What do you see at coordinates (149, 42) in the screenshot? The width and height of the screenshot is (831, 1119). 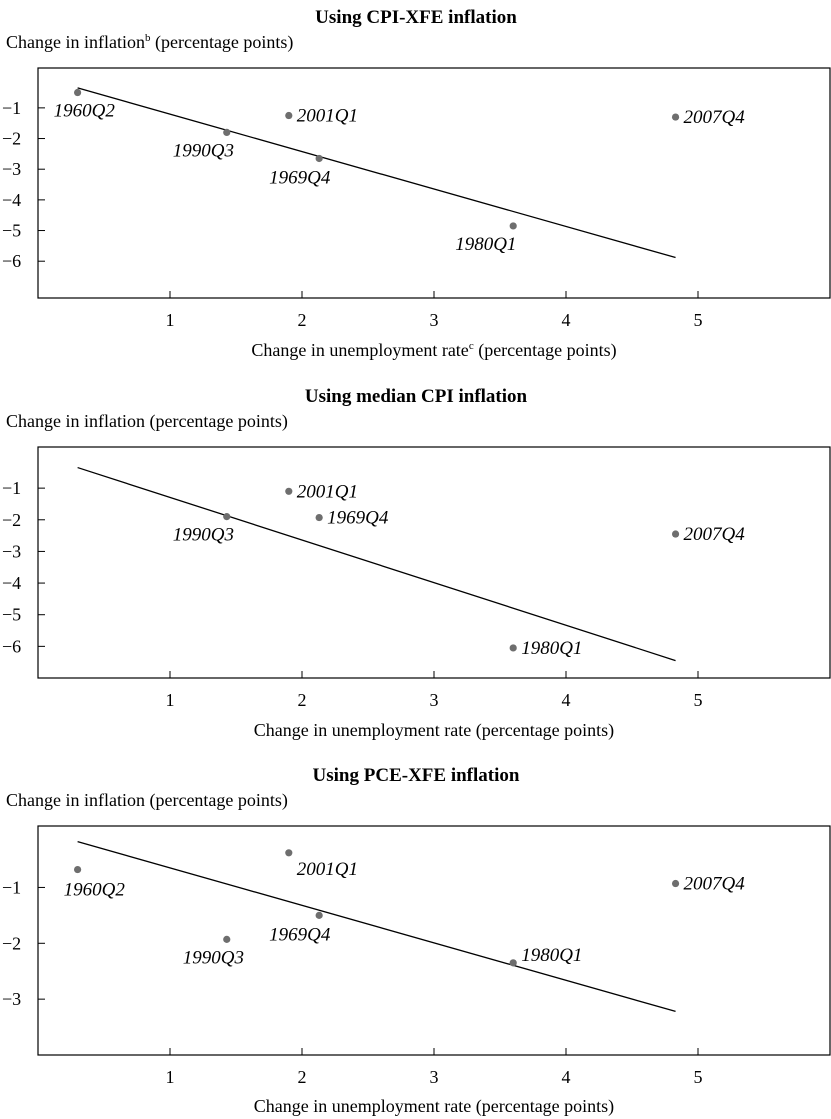 I see `y-axis-label: Change in inflationb (percentage points)` at bounding box center [149, 42].